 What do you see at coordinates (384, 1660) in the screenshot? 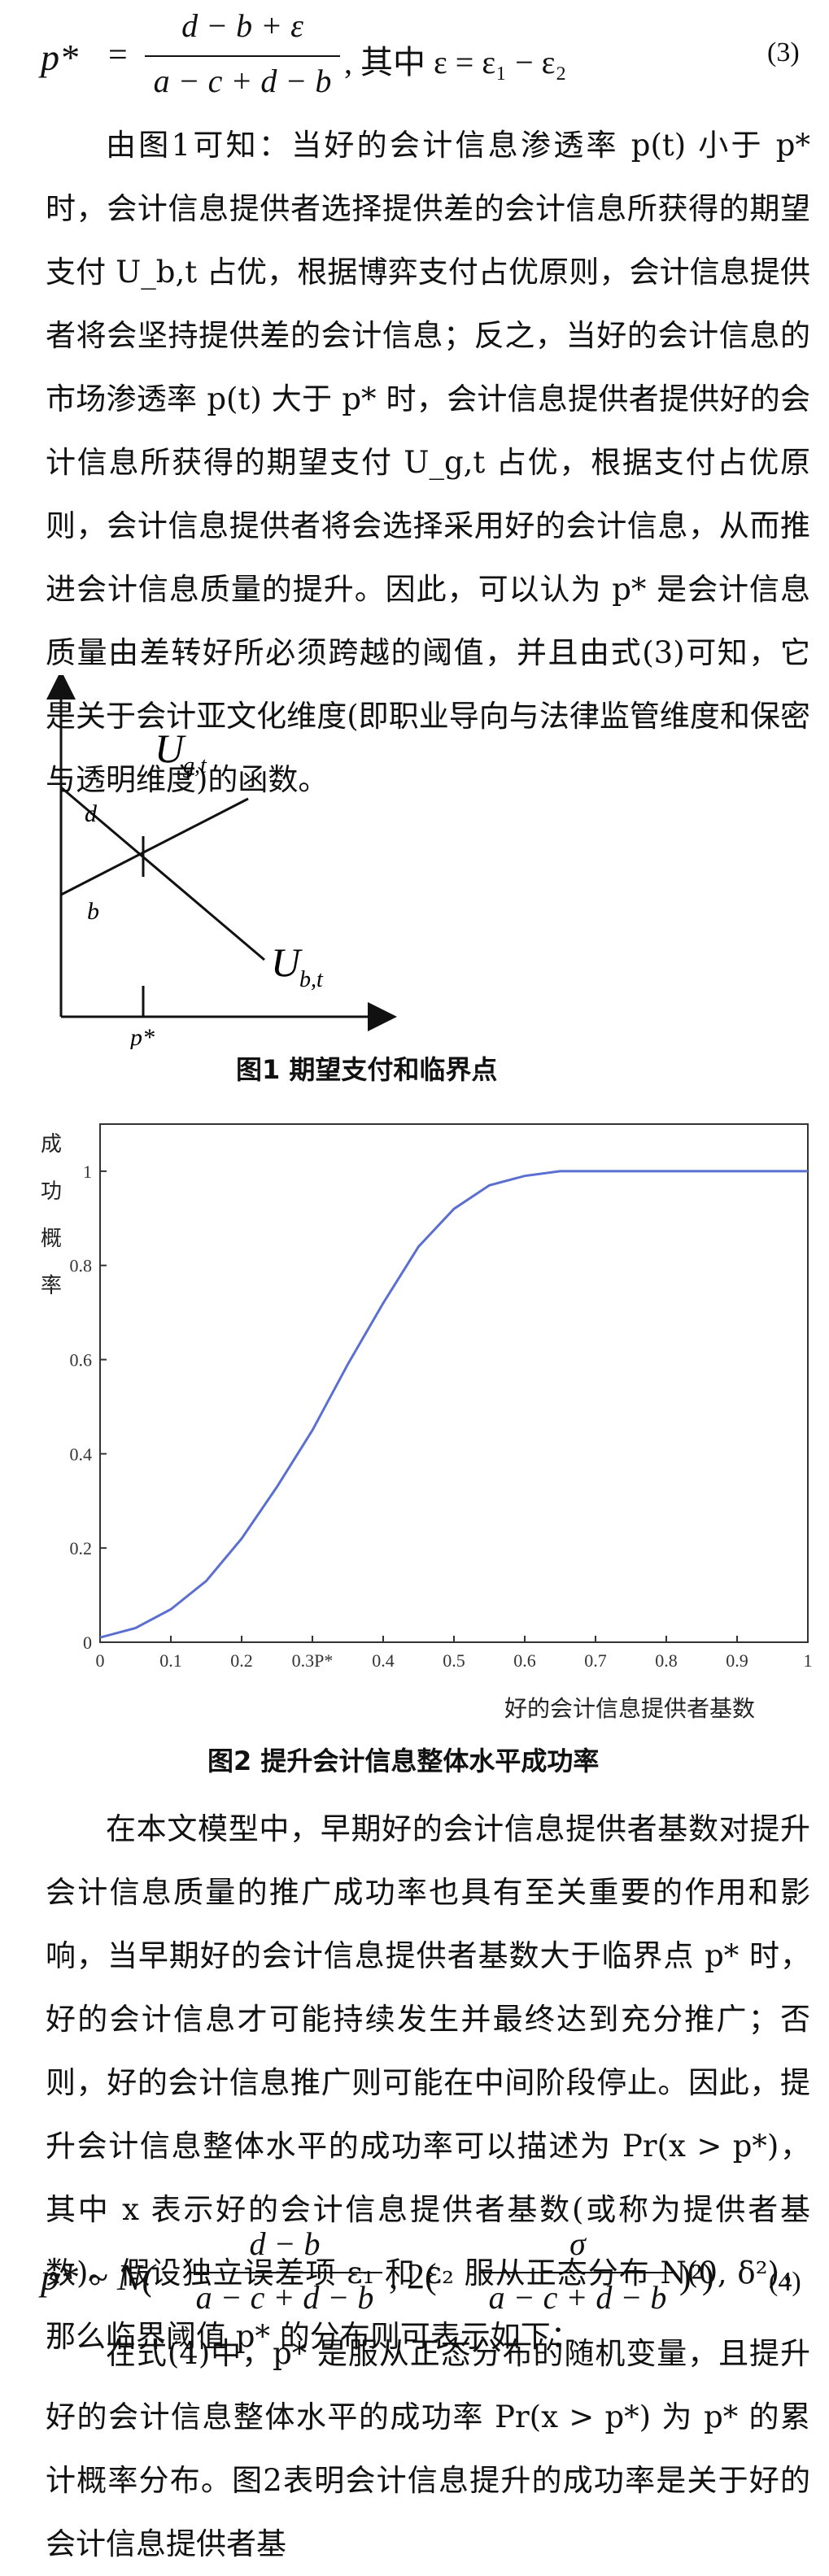
I see `x-tick-label: 0.4` at bounding box center [384, 1660].